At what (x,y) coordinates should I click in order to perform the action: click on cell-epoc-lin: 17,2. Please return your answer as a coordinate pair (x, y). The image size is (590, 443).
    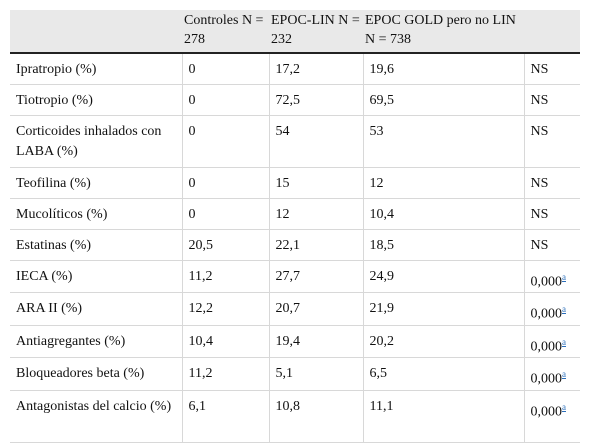
    Looking at the image, I should click on (316, 69).